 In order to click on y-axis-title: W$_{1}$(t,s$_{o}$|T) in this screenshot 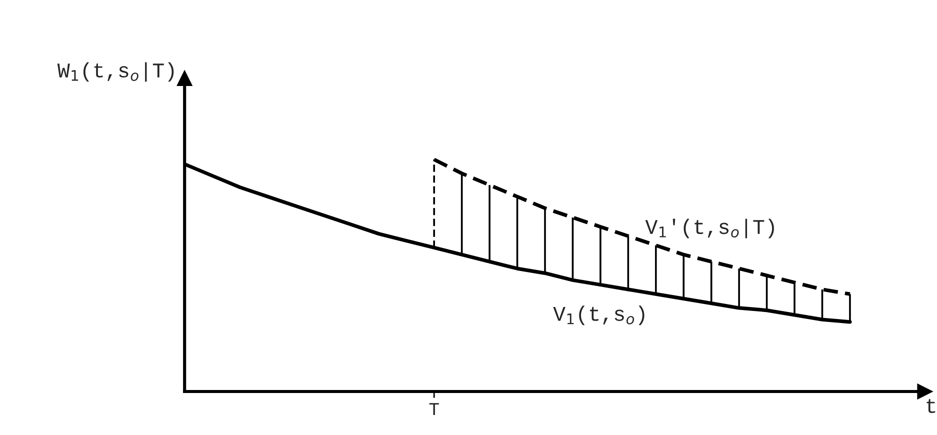, I will do `click(115, 72)`.